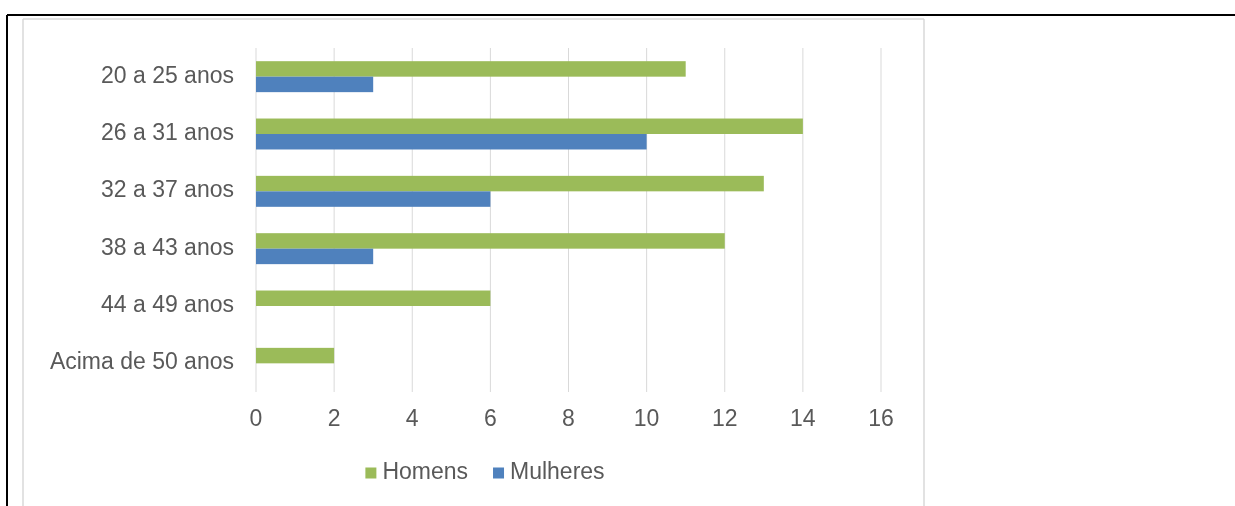  Describe the element at coordinates (881, 418) in the screenshot. I see `x-tick-label: 16` at that location.